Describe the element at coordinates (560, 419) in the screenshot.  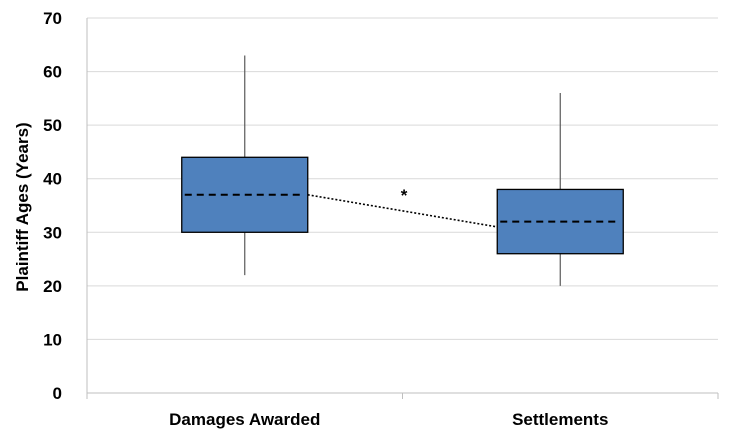
I see `x-category-label: Settlements` at that location.